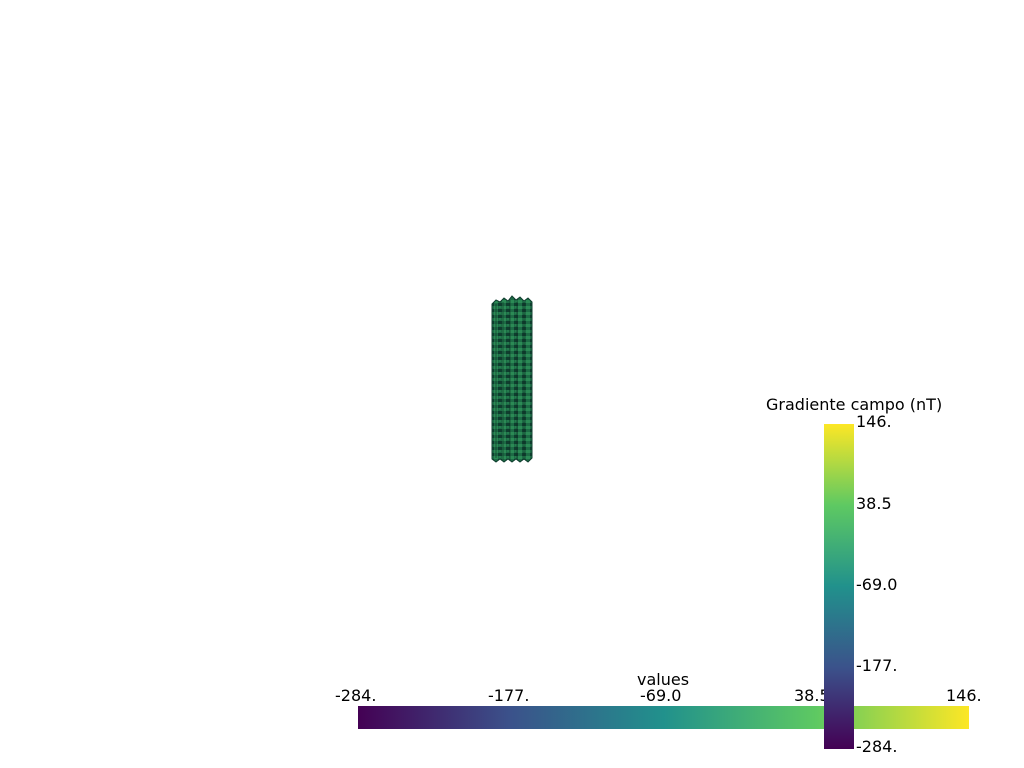 This screenshot has height=768, width=1024. I want to click on hbar-tick-label: -284., so click(356, 695).